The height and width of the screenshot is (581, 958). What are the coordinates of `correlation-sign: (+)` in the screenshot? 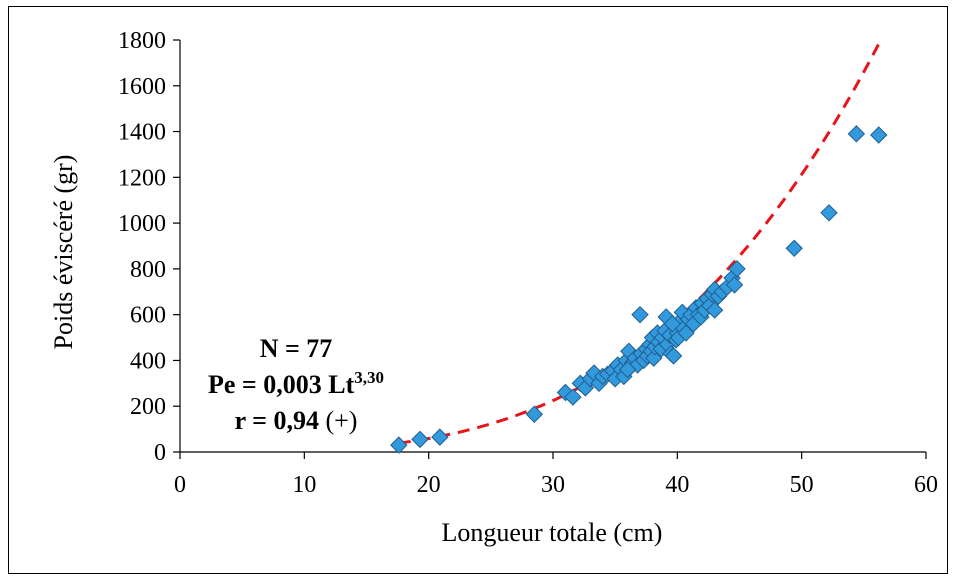 It's located at (338, 420).